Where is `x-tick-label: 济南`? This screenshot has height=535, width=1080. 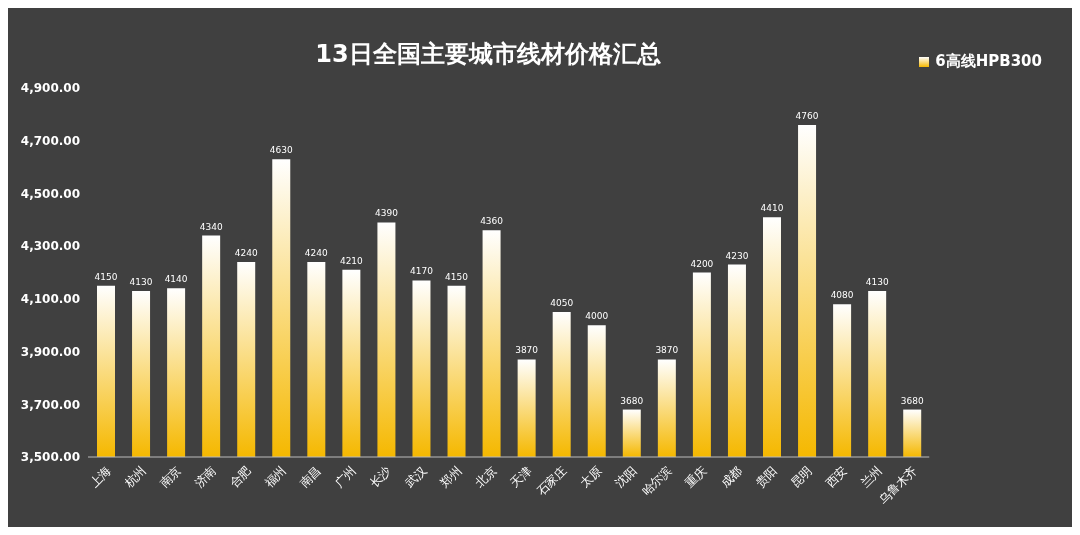
x-tick-label: 济南 is located at coordinates (205, 477).